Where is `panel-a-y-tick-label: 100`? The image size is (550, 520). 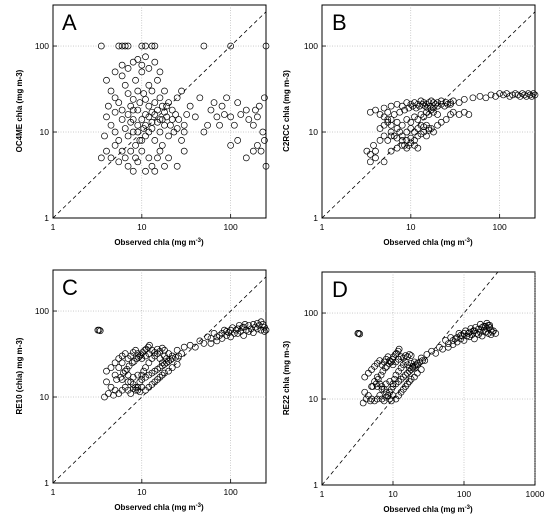
panel-a-y-tick-label: 100 is located at coordinates (42, 46).